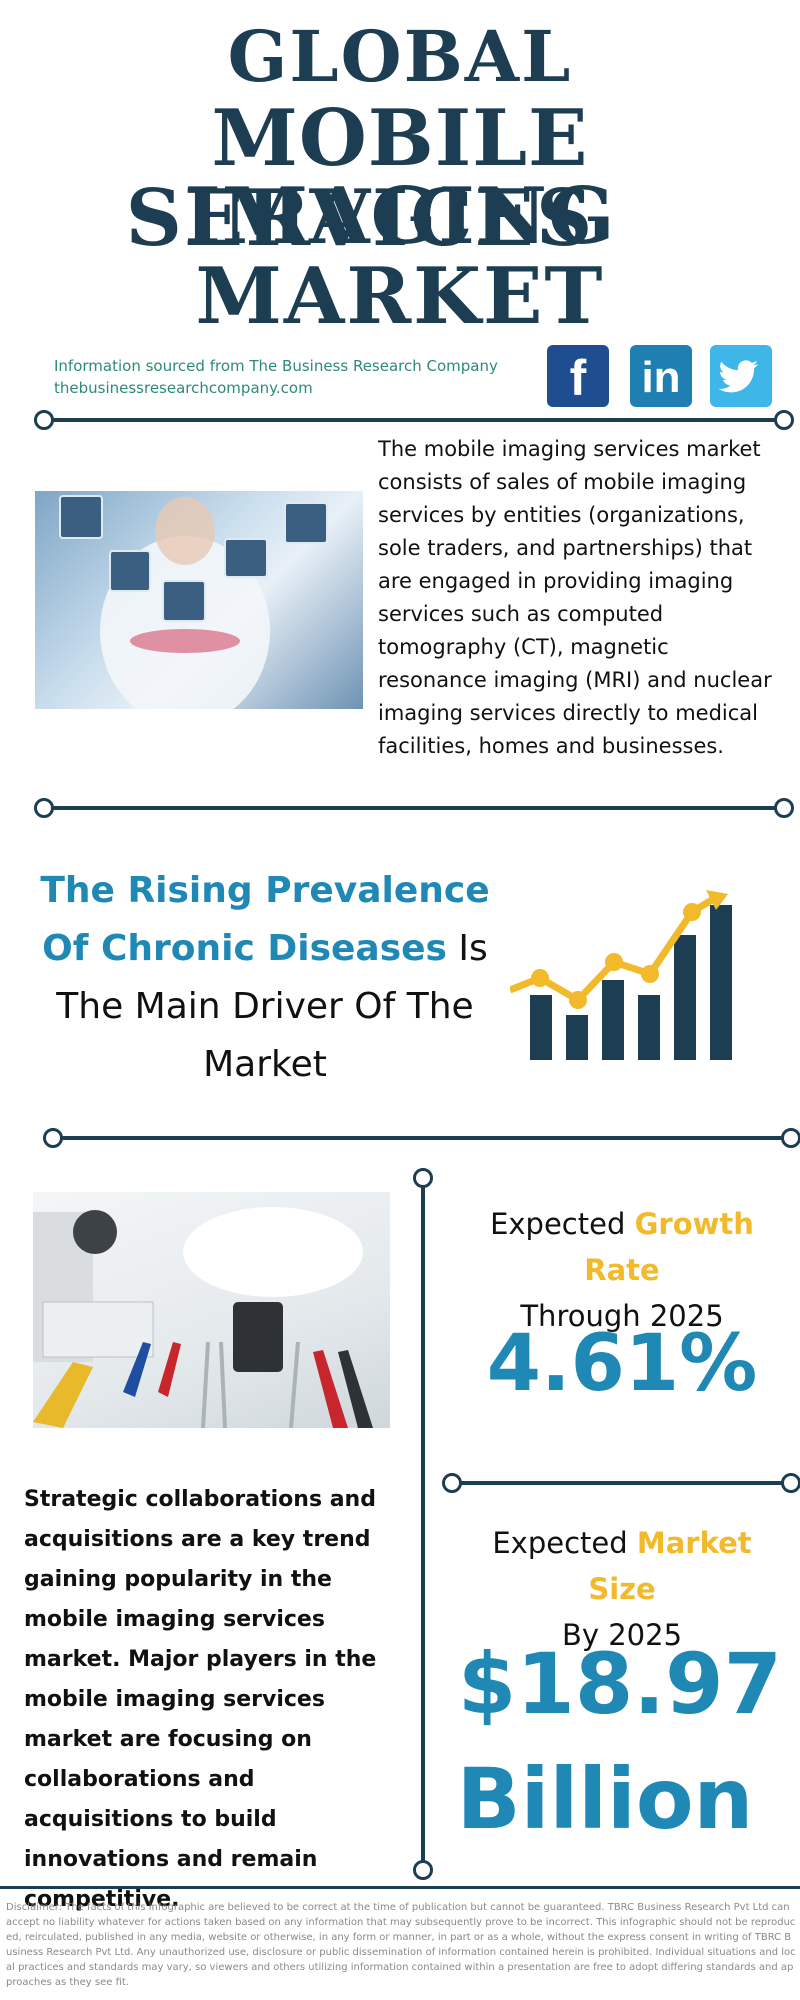 The height and width of the screenshot is (2000, 800). I want to click on market-size-prefix: Expected, so click(564, 1543).